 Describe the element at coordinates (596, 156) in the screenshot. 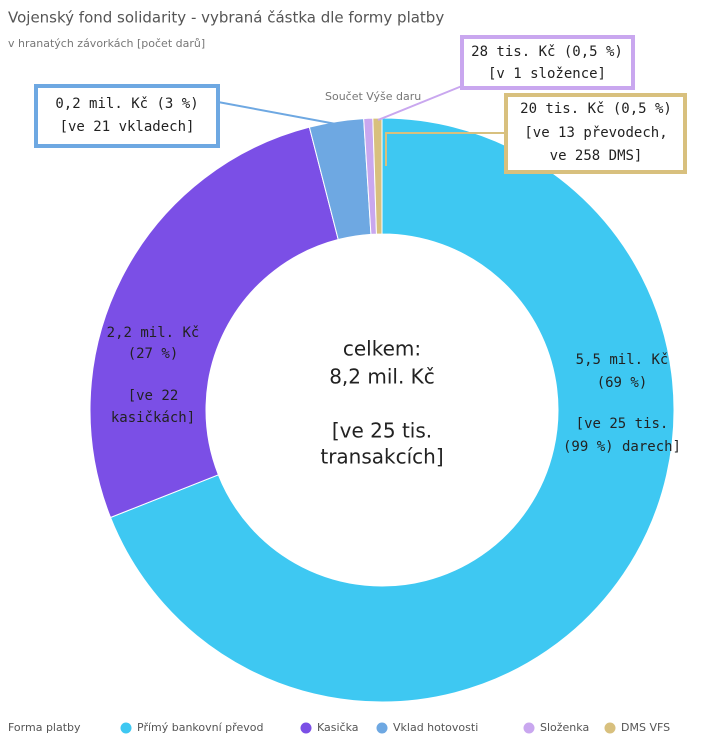

I see `slice-label: ve 258 DMS]` at that location.